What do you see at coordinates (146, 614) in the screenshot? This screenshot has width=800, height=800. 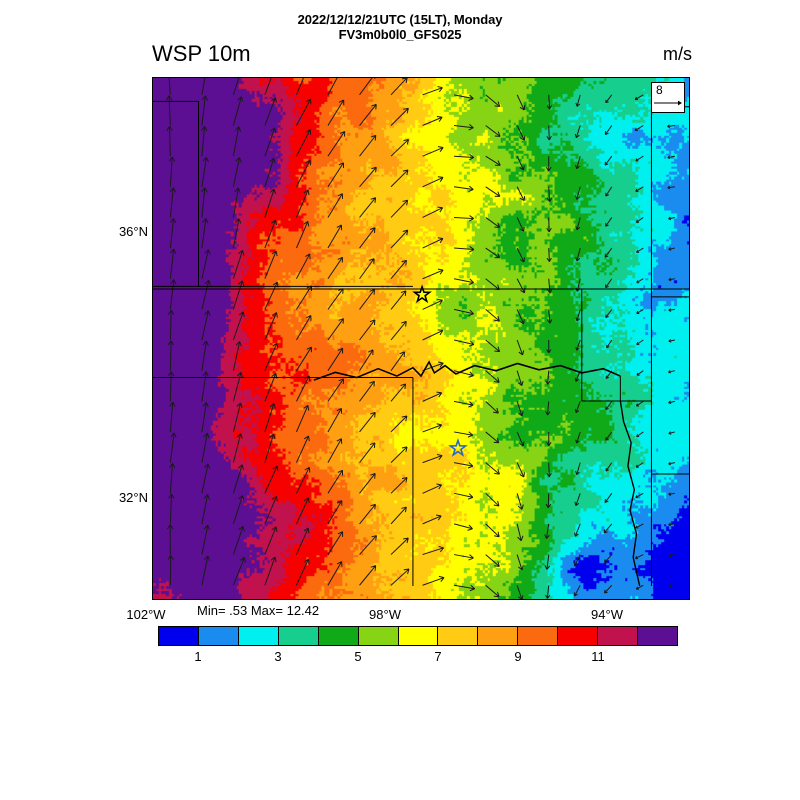 I see `lon-tick-label-102w: 102°W` at bounding box center [146, 614].